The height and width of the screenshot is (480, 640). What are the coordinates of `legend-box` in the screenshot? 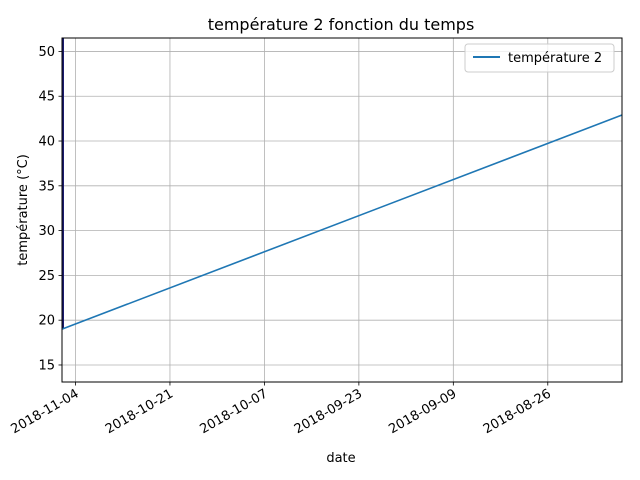 It's located at (539, 58).